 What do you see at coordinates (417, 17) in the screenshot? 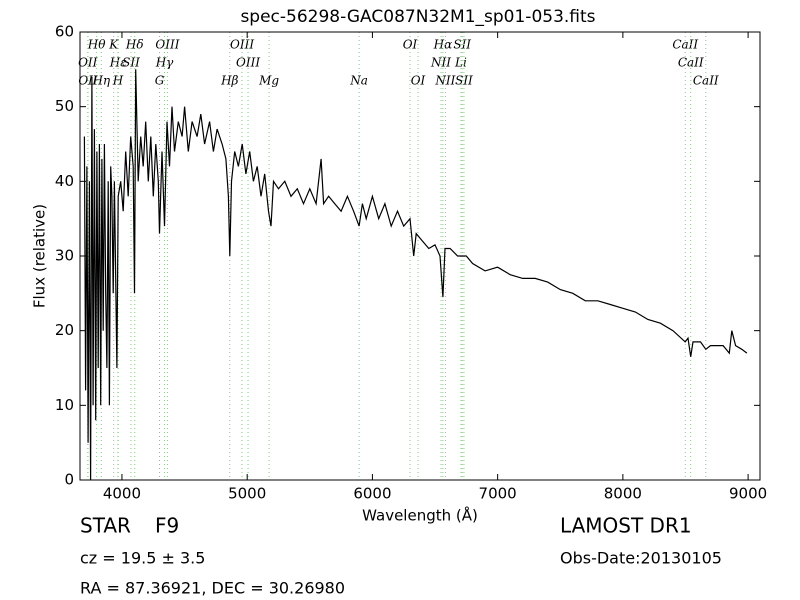
I see `chart-title: spec-56298-GAC087N32M1_sp01-053.fits` at bounding box center [417, 17].